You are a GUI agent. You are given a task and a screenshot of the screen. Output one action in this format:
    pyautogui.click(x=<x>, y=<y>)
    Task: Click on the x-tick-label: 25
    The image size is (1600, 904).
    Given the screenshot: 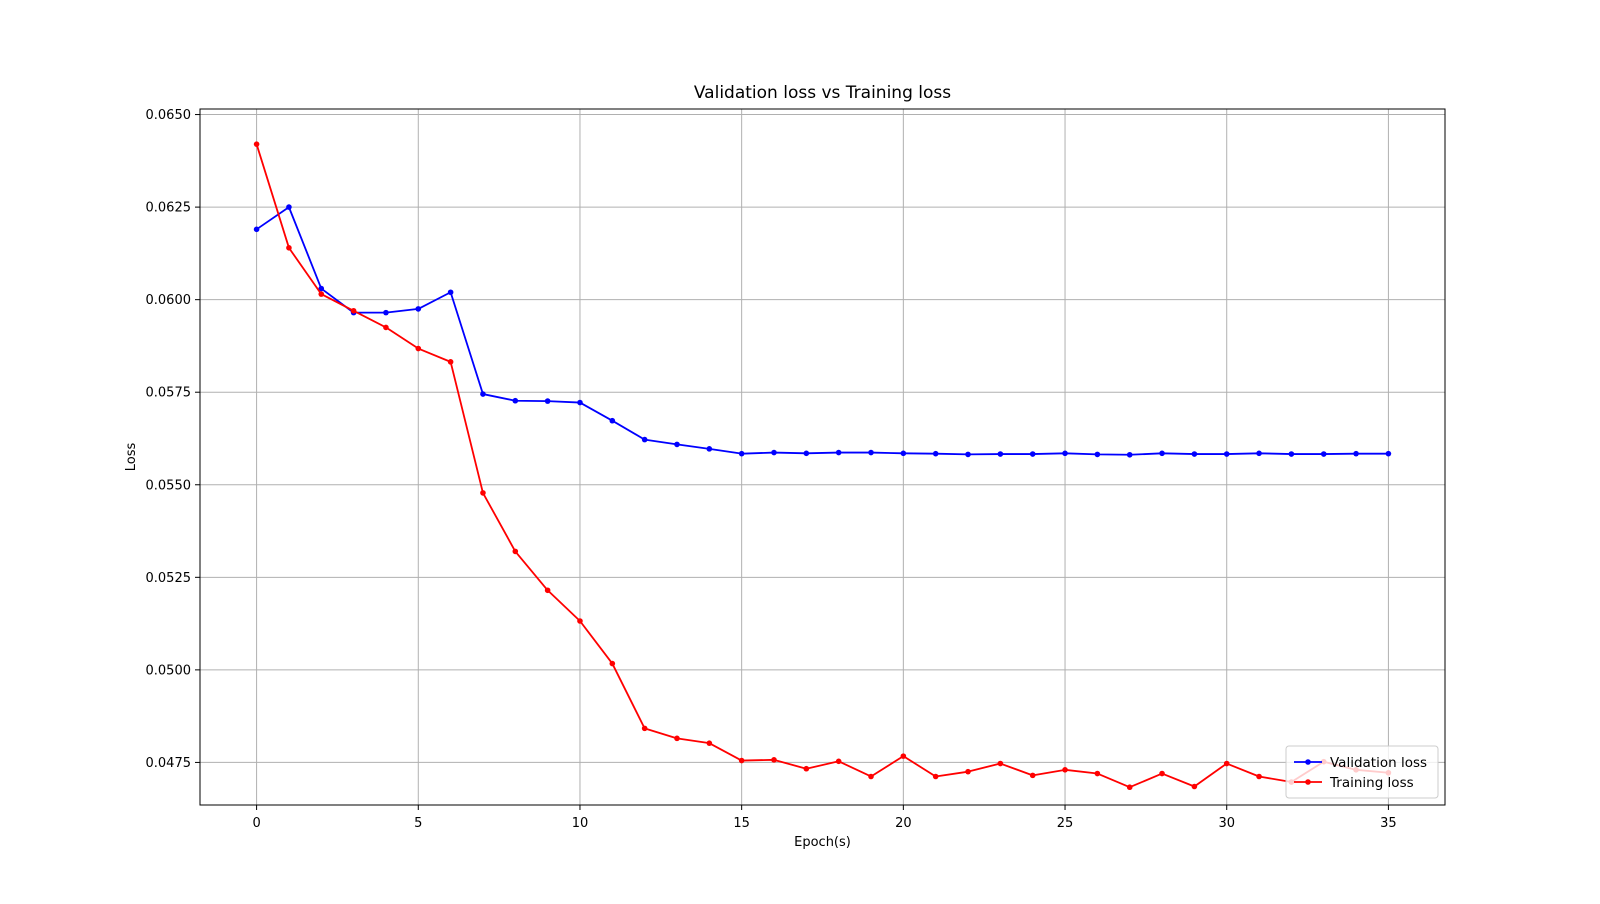 What is the action you would take?
    pyautogui.click(x=1065, y=823)
    